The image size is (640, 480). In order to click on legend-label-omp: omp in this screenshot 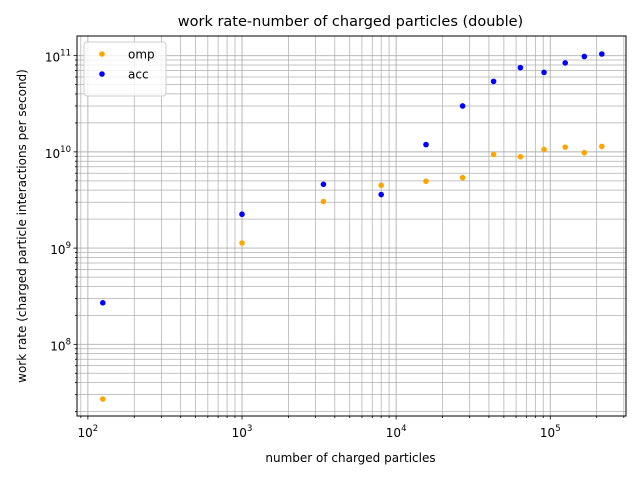, I will do `click(141, 55)`.